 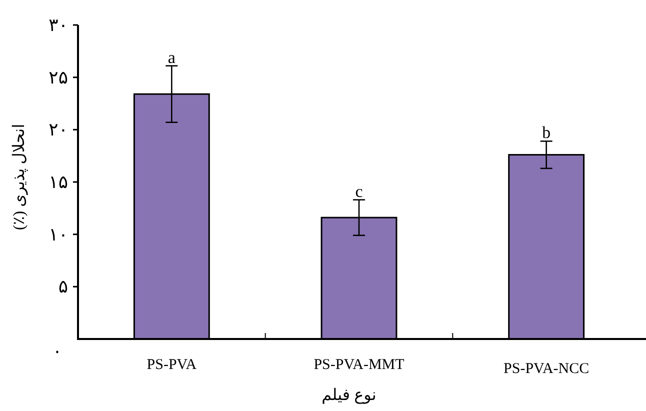 I want to click on x-axis-title: نوع فیلم, so click(x=349, y=395).